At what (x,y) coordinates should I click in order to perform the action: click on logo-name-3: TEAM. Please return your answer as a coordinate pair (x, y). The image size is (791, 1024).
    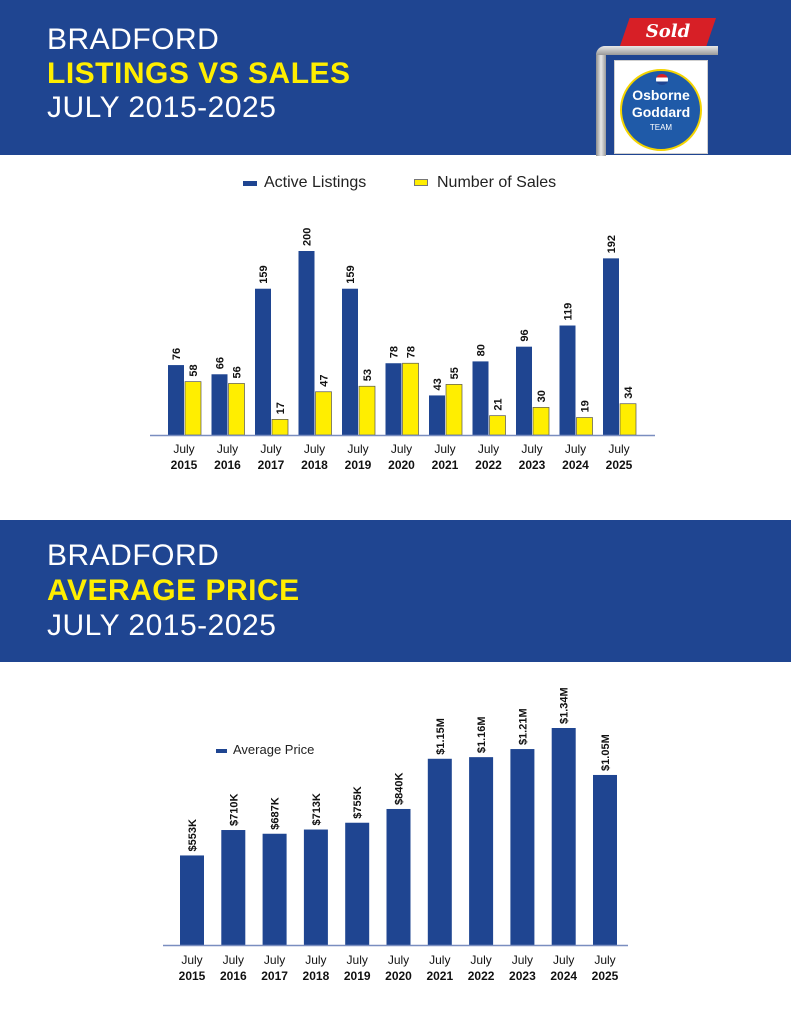
    Looking at the image, I should click on (661, 127).